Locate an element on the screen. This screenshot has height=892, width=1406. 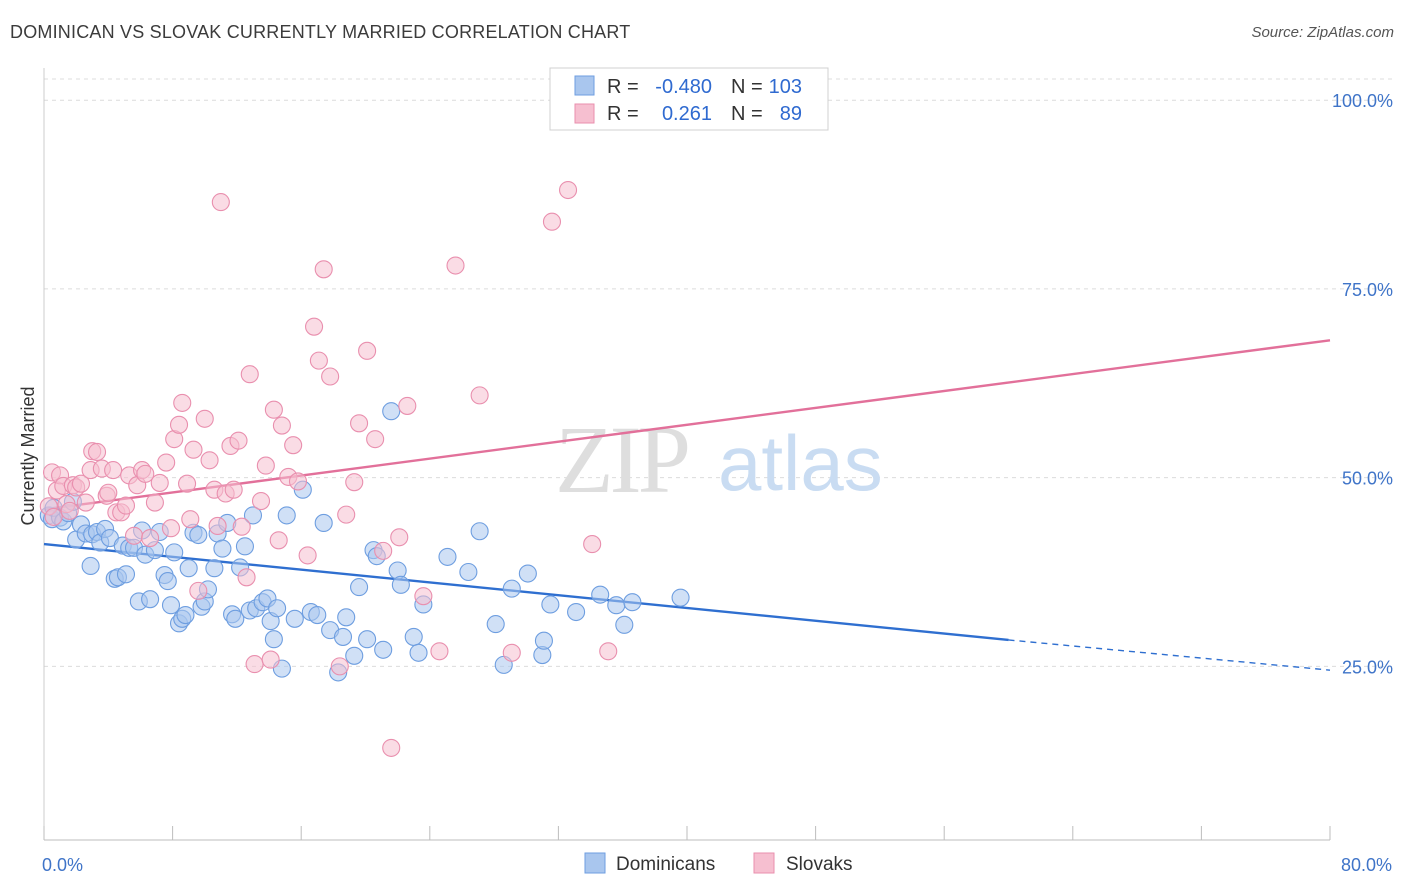
legend-n-label-blue: N = is located at coordinates (747, 87).